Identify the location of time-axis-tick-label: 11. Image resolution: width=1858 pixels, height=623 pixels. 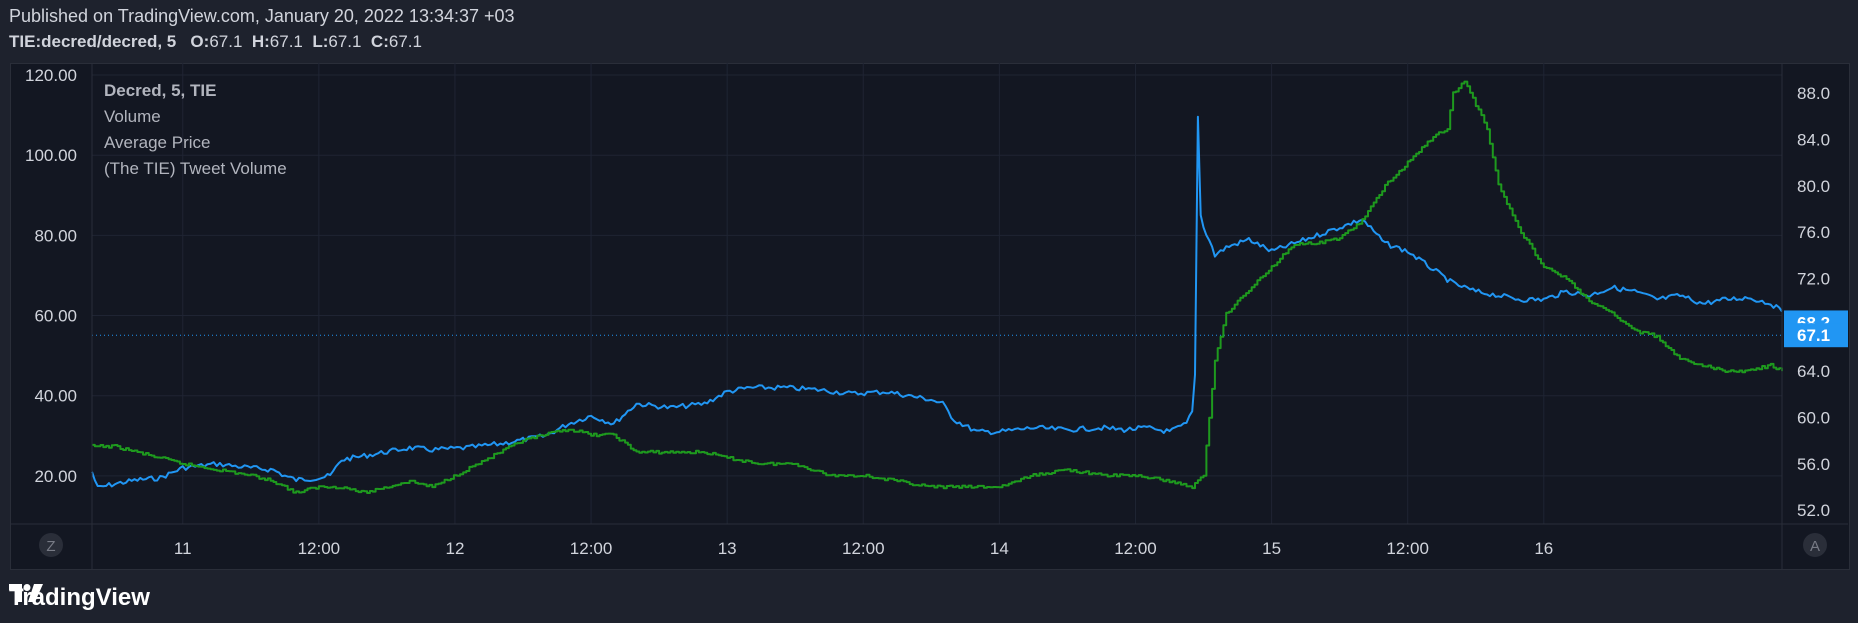
(183, 548).